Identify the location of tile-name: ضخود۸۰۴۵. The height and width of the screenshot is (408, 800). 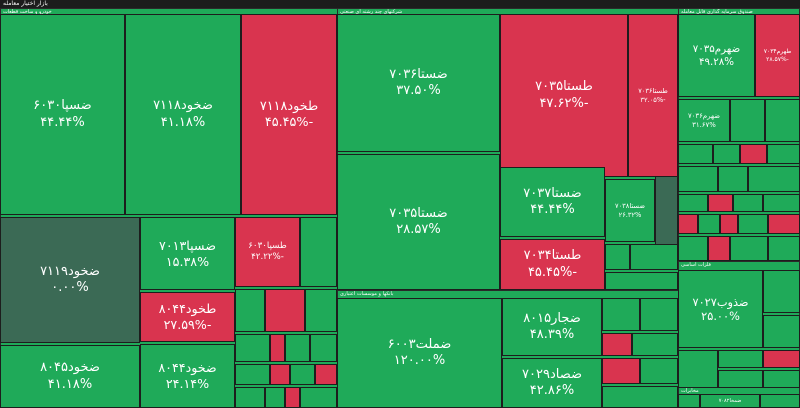
(70, 368).